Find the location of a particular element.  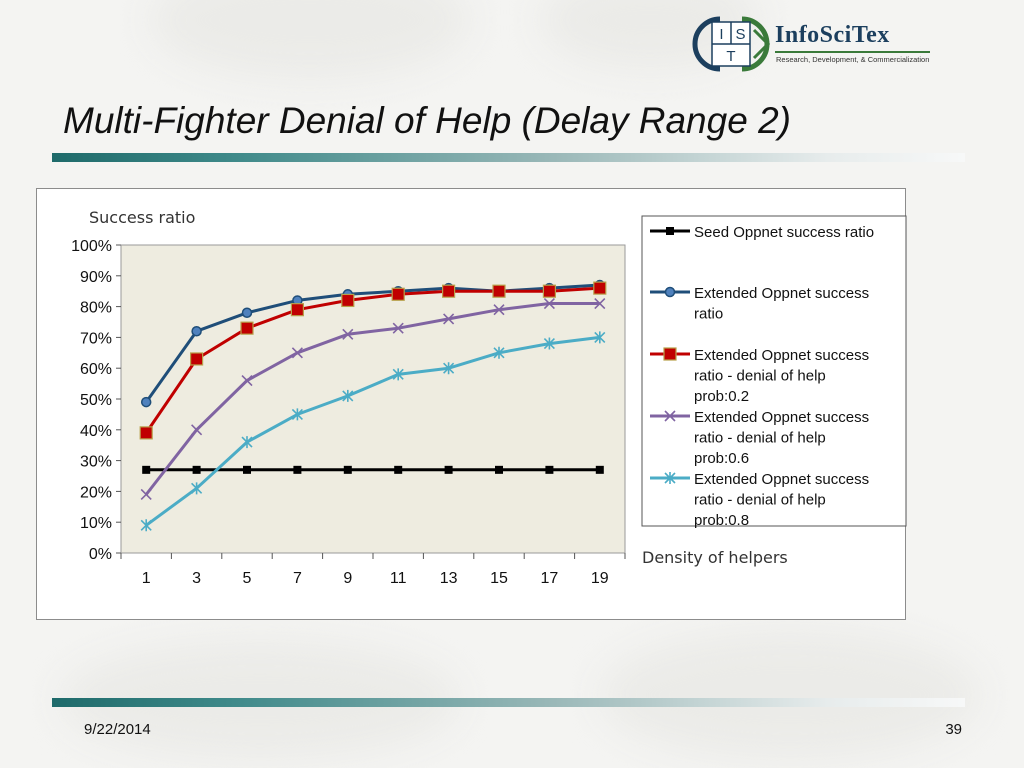

logo-emblem-icon: I S T is located at coordinates (731, 44).